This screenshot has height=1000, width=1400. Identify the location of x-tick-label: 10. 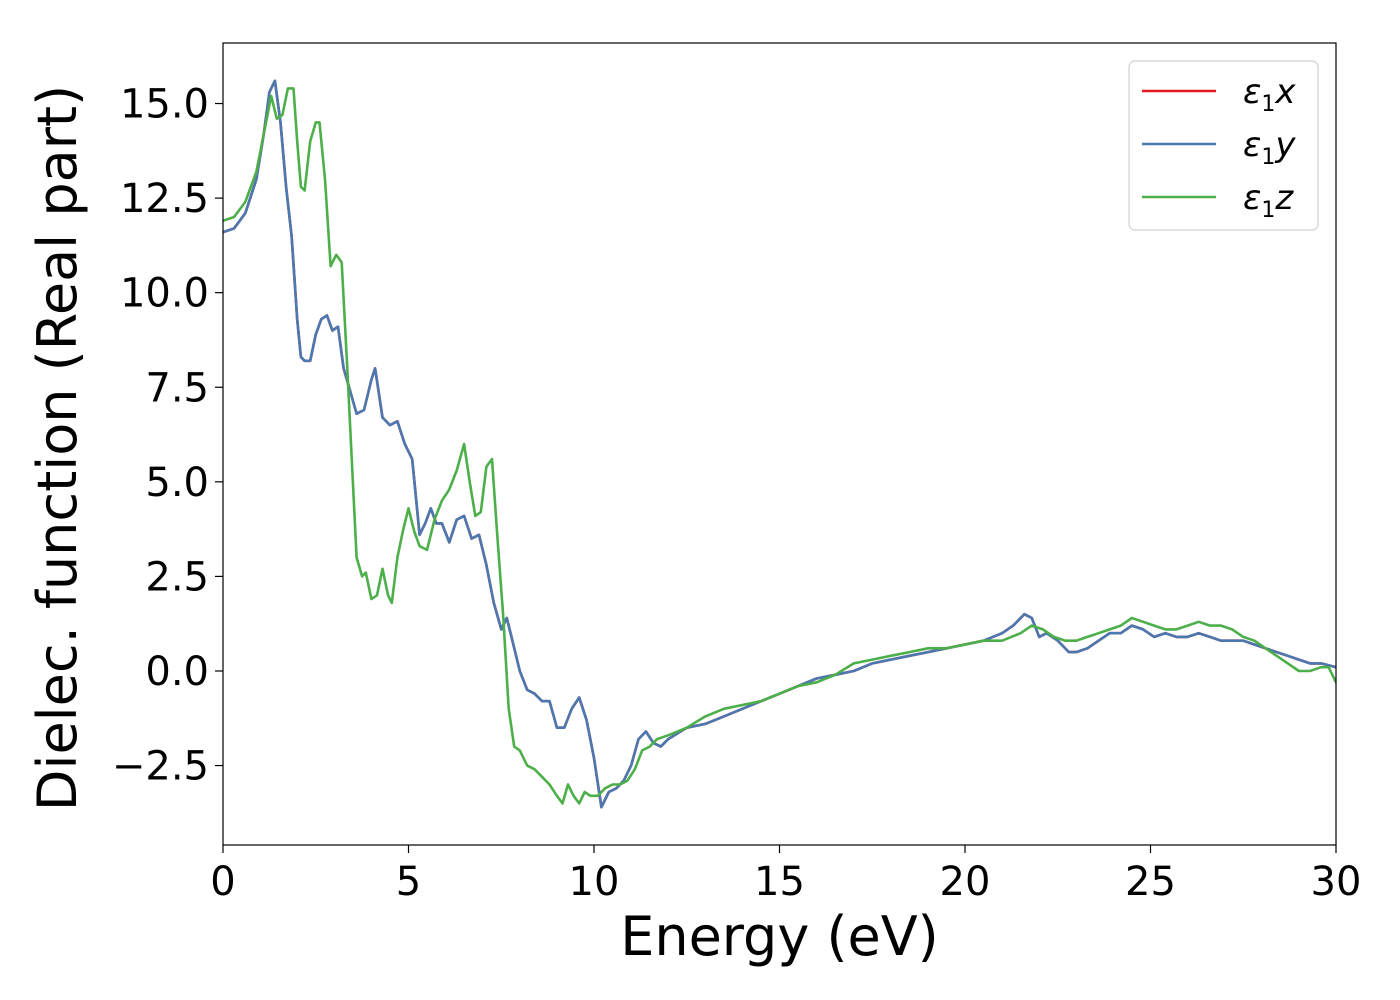
(594, 882).